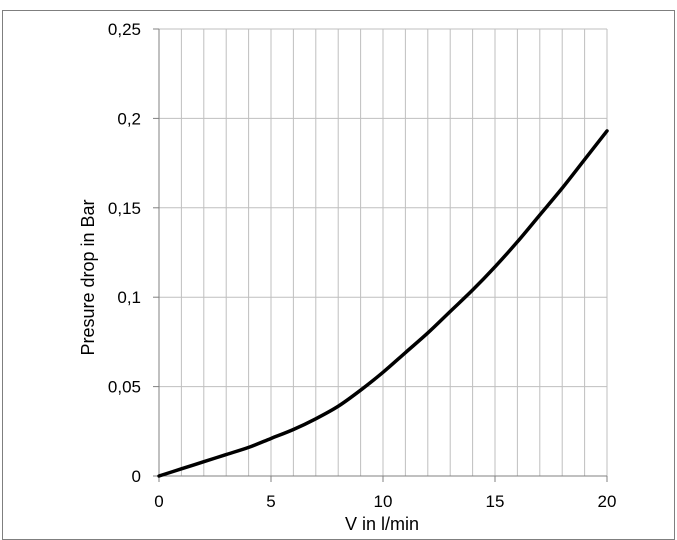  Describe the element at coordinates (158, 501) in the screenshot. I see `x-tick-label: 0` at that location.